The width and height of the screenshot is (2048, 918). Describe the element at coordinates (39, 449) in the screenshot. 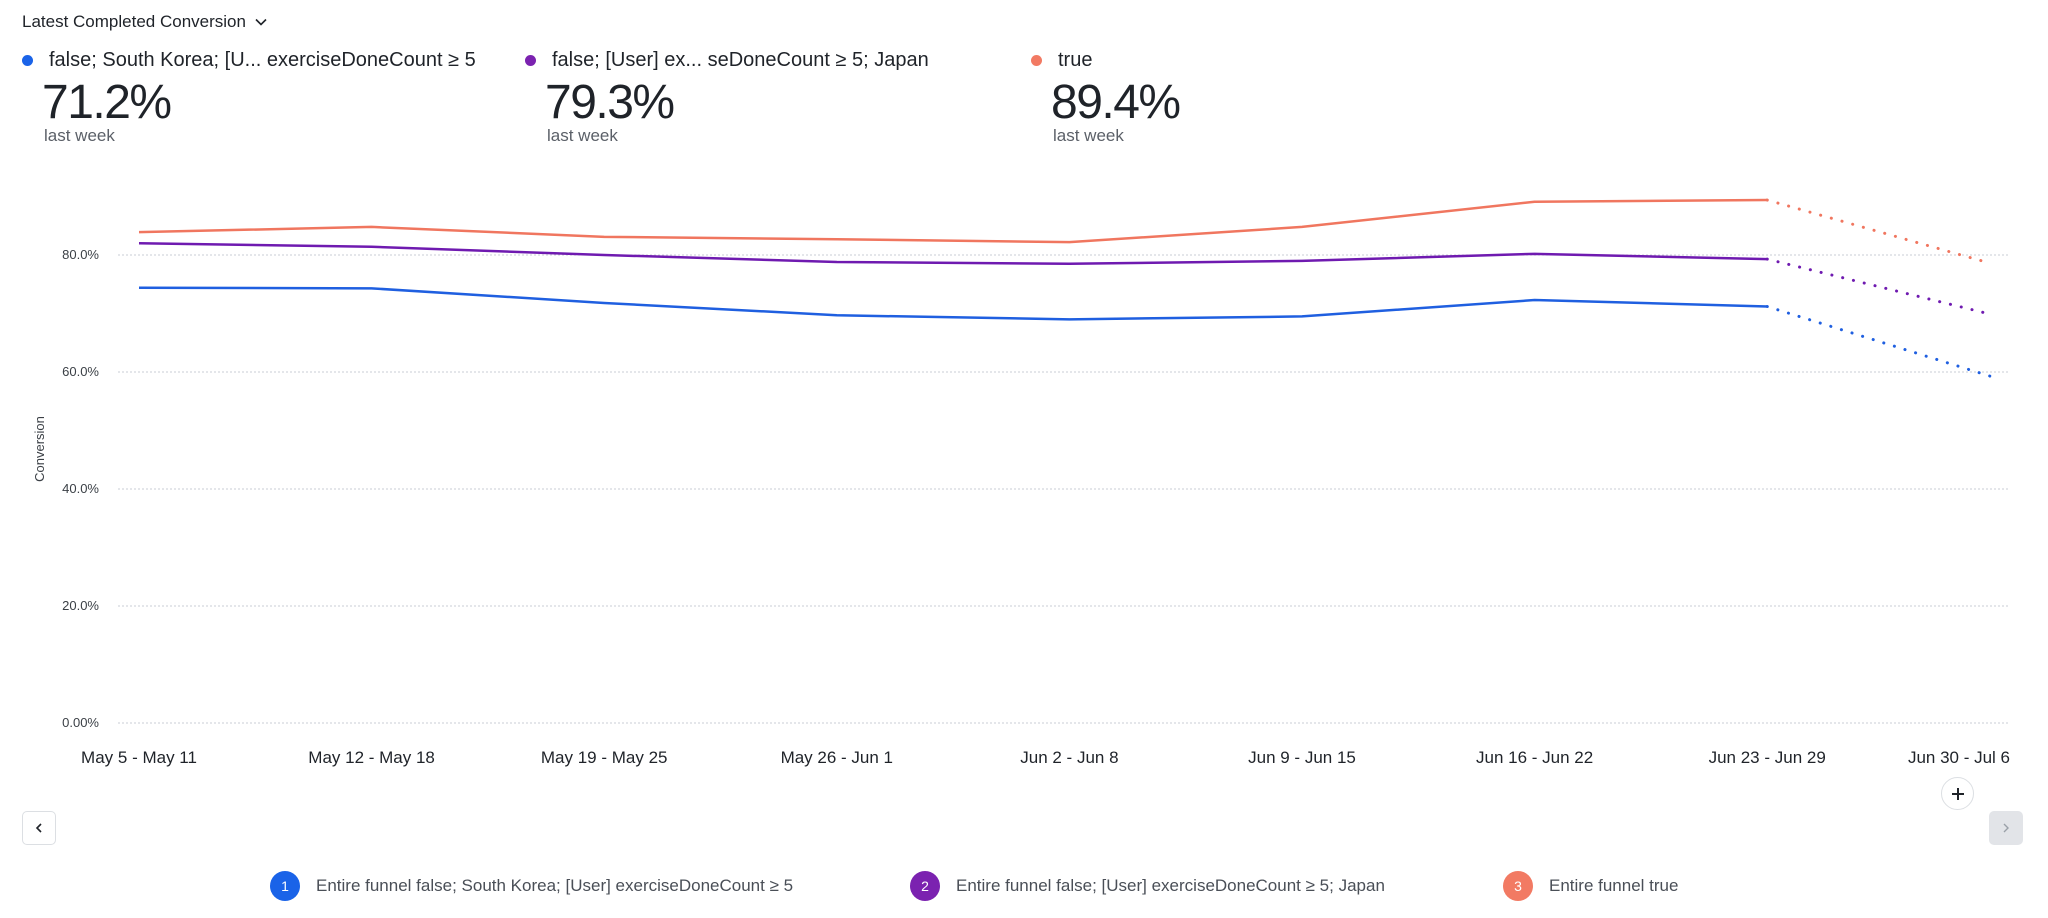

I see `y-axis-title: Conversion` at that location.